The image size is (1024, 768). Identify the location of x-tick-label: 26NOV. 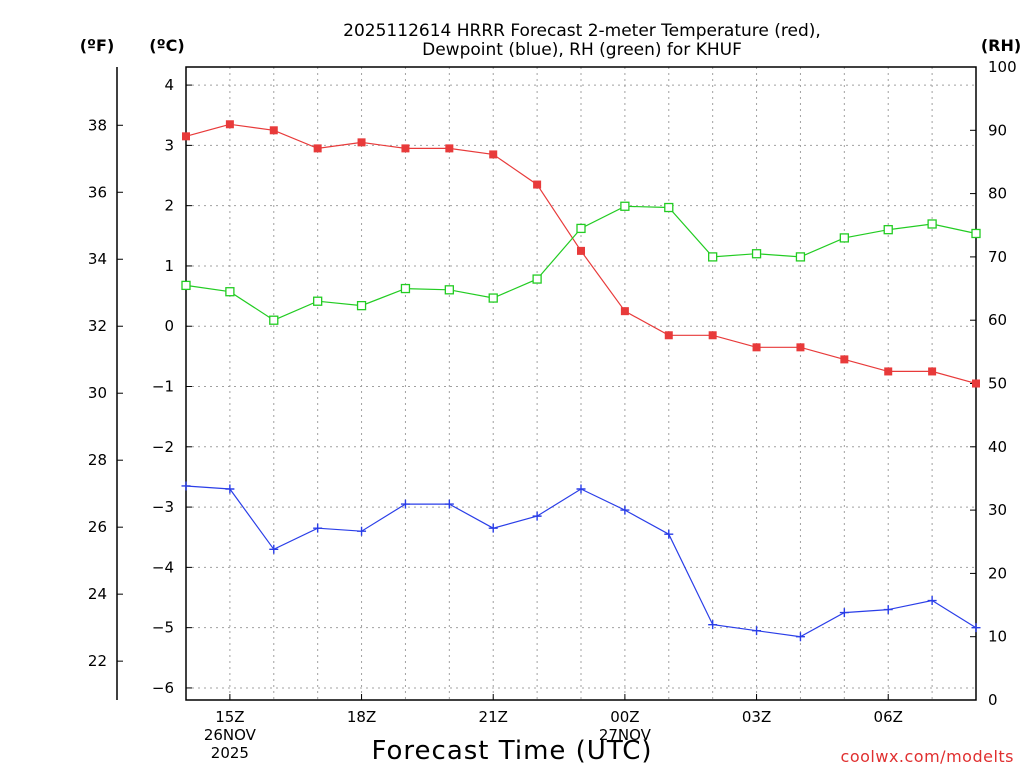
(230, 735).